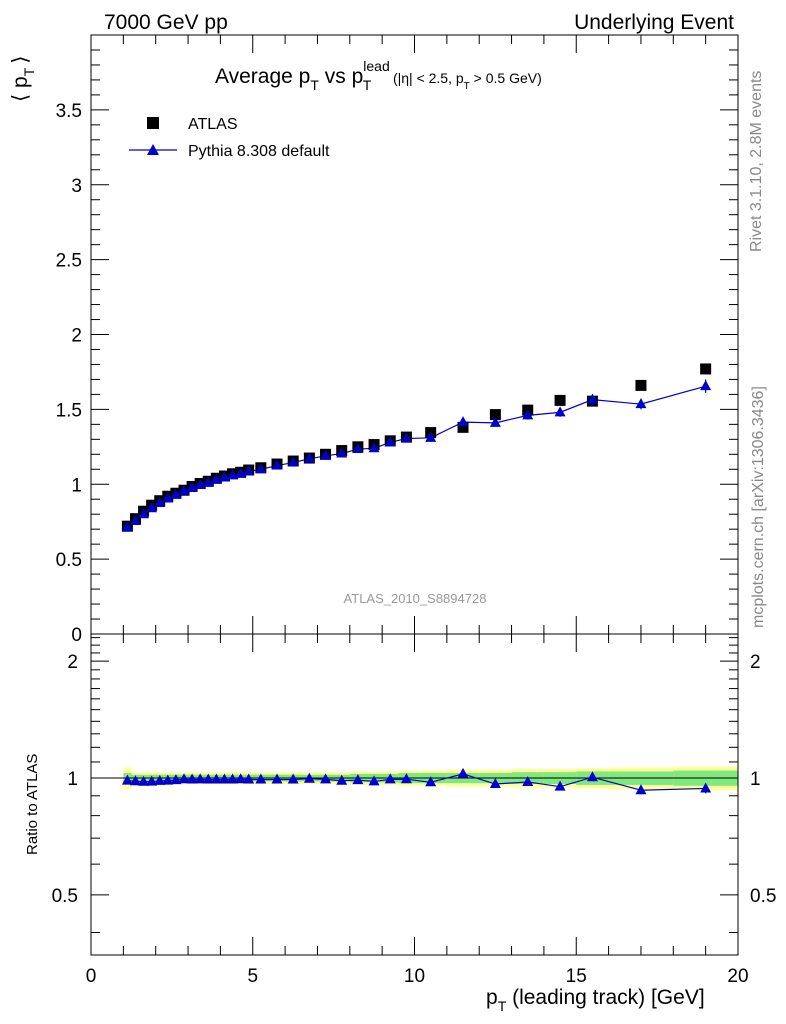 The image size is (786, 1024). Describe the element at coordinates (229, 138) in the screenshot. I see `legend: ATLAS Pythia 8.308 default` at that location.